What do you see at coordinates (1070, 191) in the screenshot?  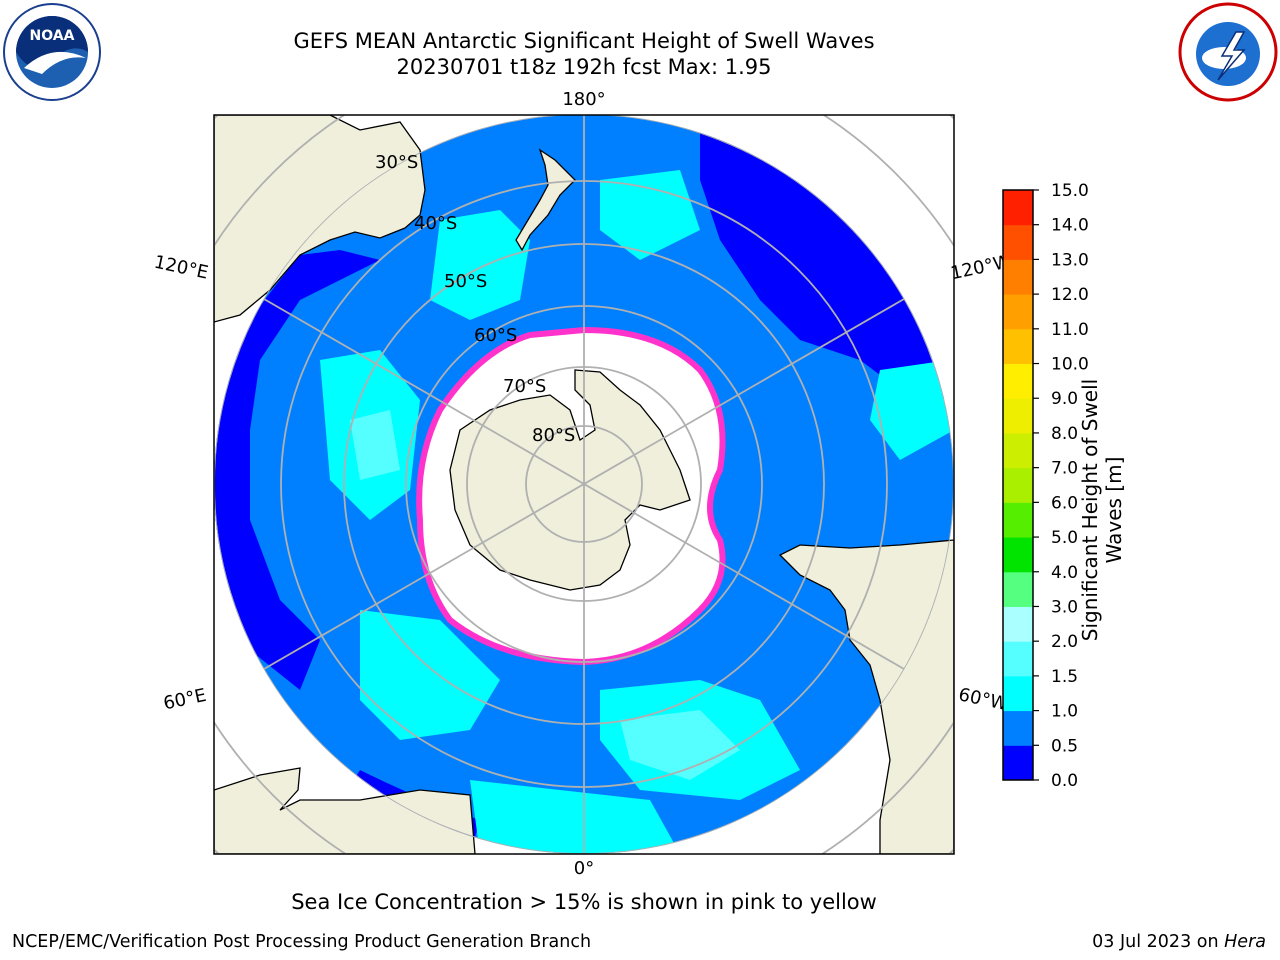 I see `colorbar-tick-label: 15.0` at bounding box center [1070, 191].